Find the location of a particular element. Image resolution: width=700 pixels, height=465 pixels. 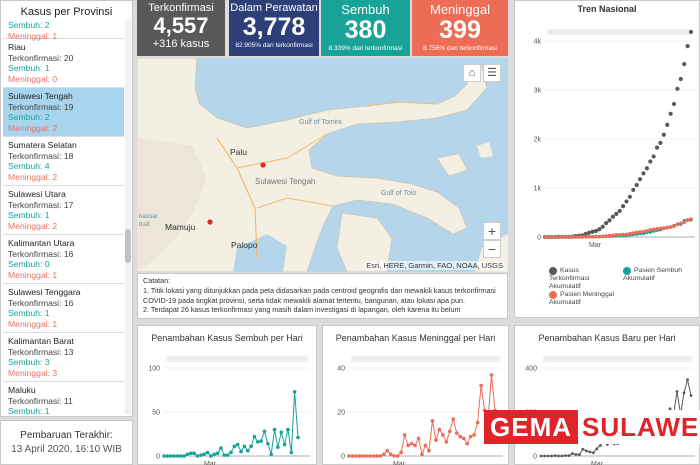

deaths-daily-chart: 40 20 0 Mar is located at coordinates (416, 405).